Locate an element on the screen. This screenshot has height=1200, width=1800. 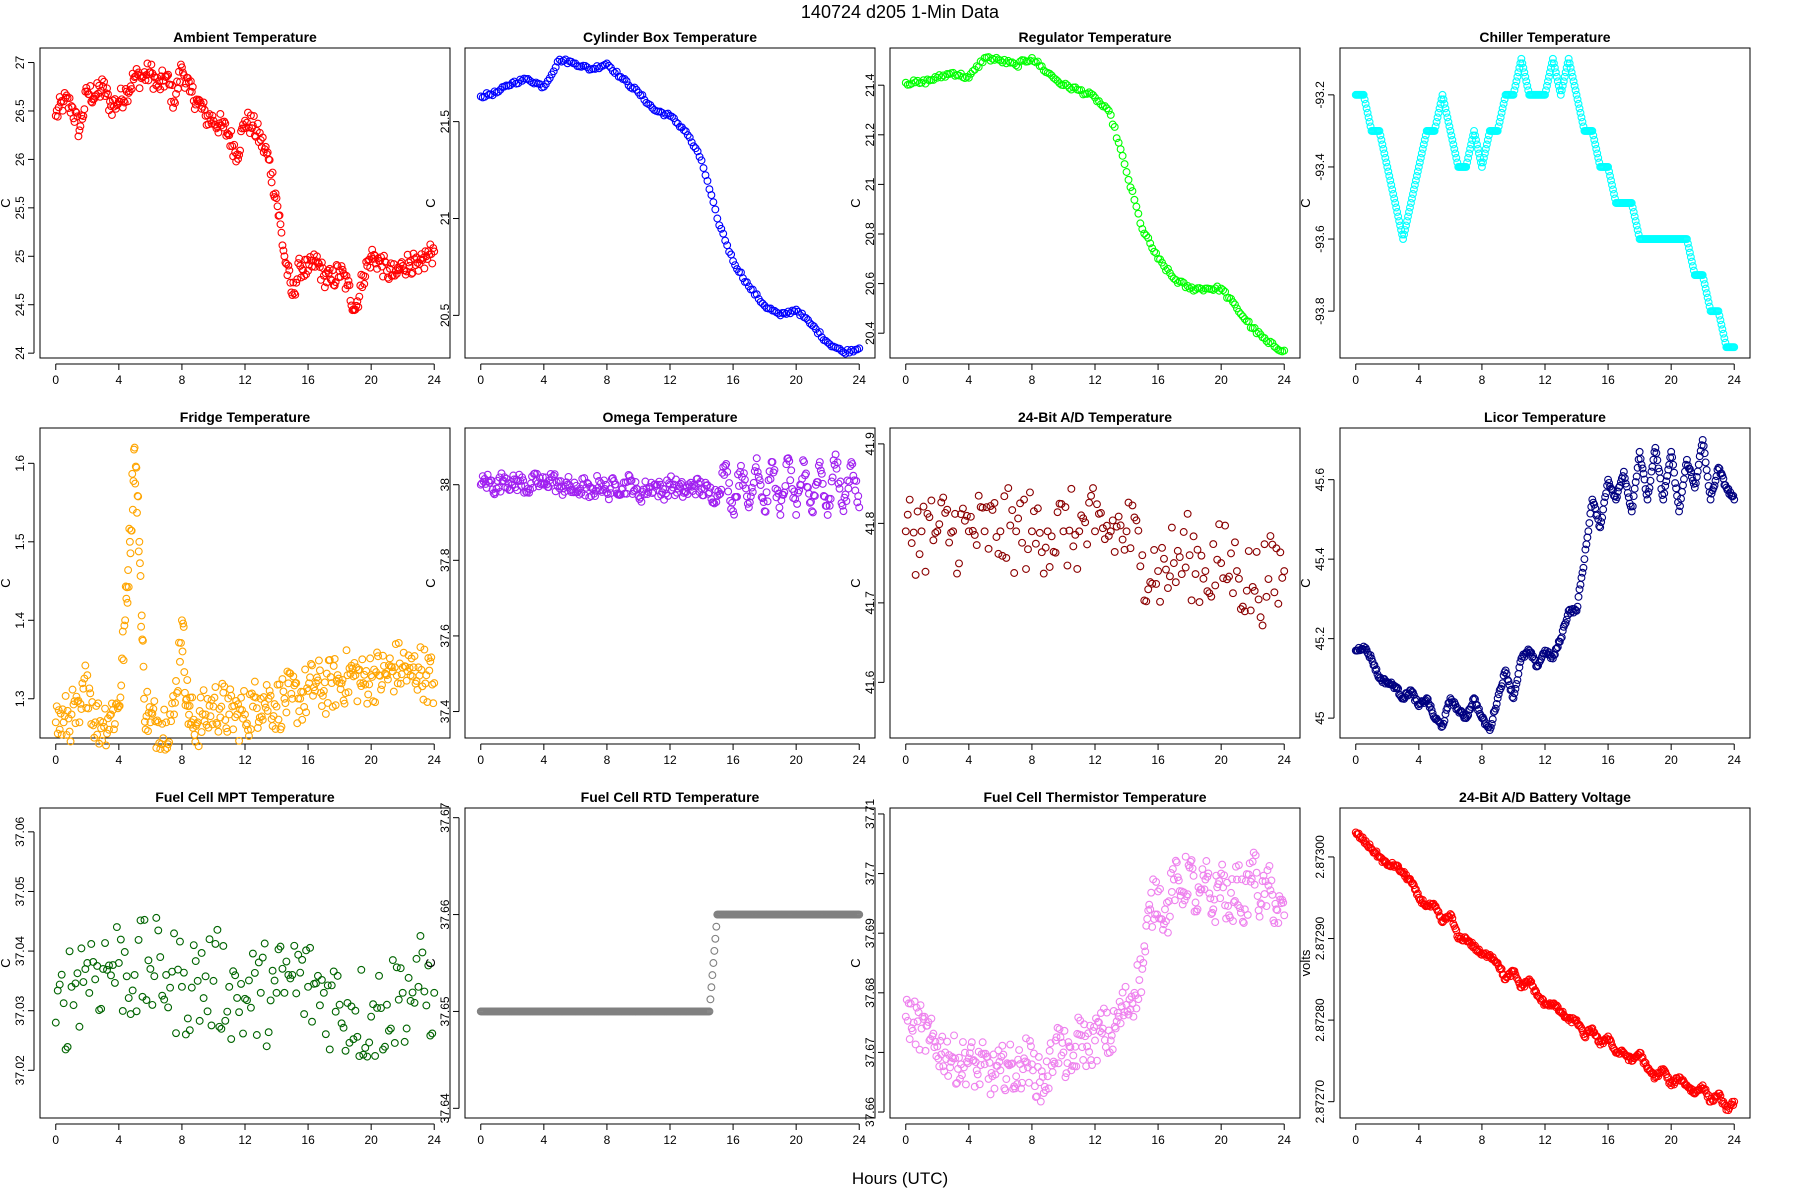
y-tick-label: 37.05 is located at coordinates (20, 891).